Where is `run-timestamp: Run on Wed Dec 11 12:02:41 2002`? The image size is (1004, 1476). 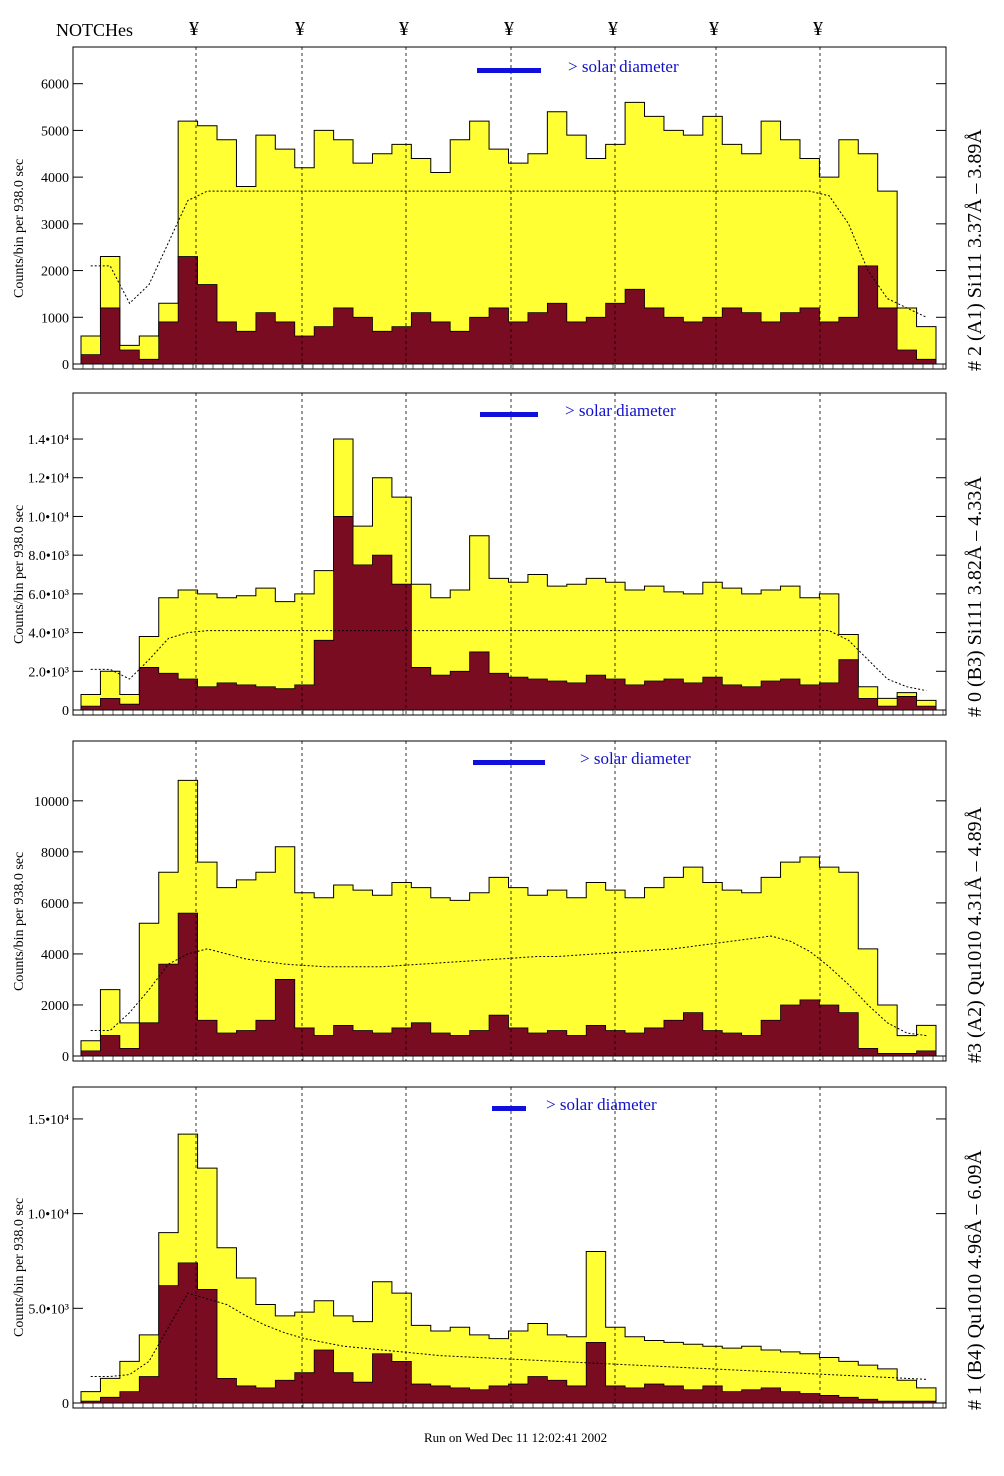
run-timestamp: Run on Wed Dec 11 12:02:41 2002 is located at coordinates (516, 1437).